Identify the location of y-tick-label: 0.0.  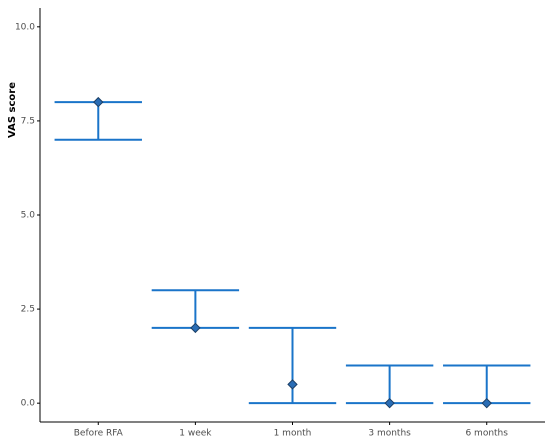
(28, 404).